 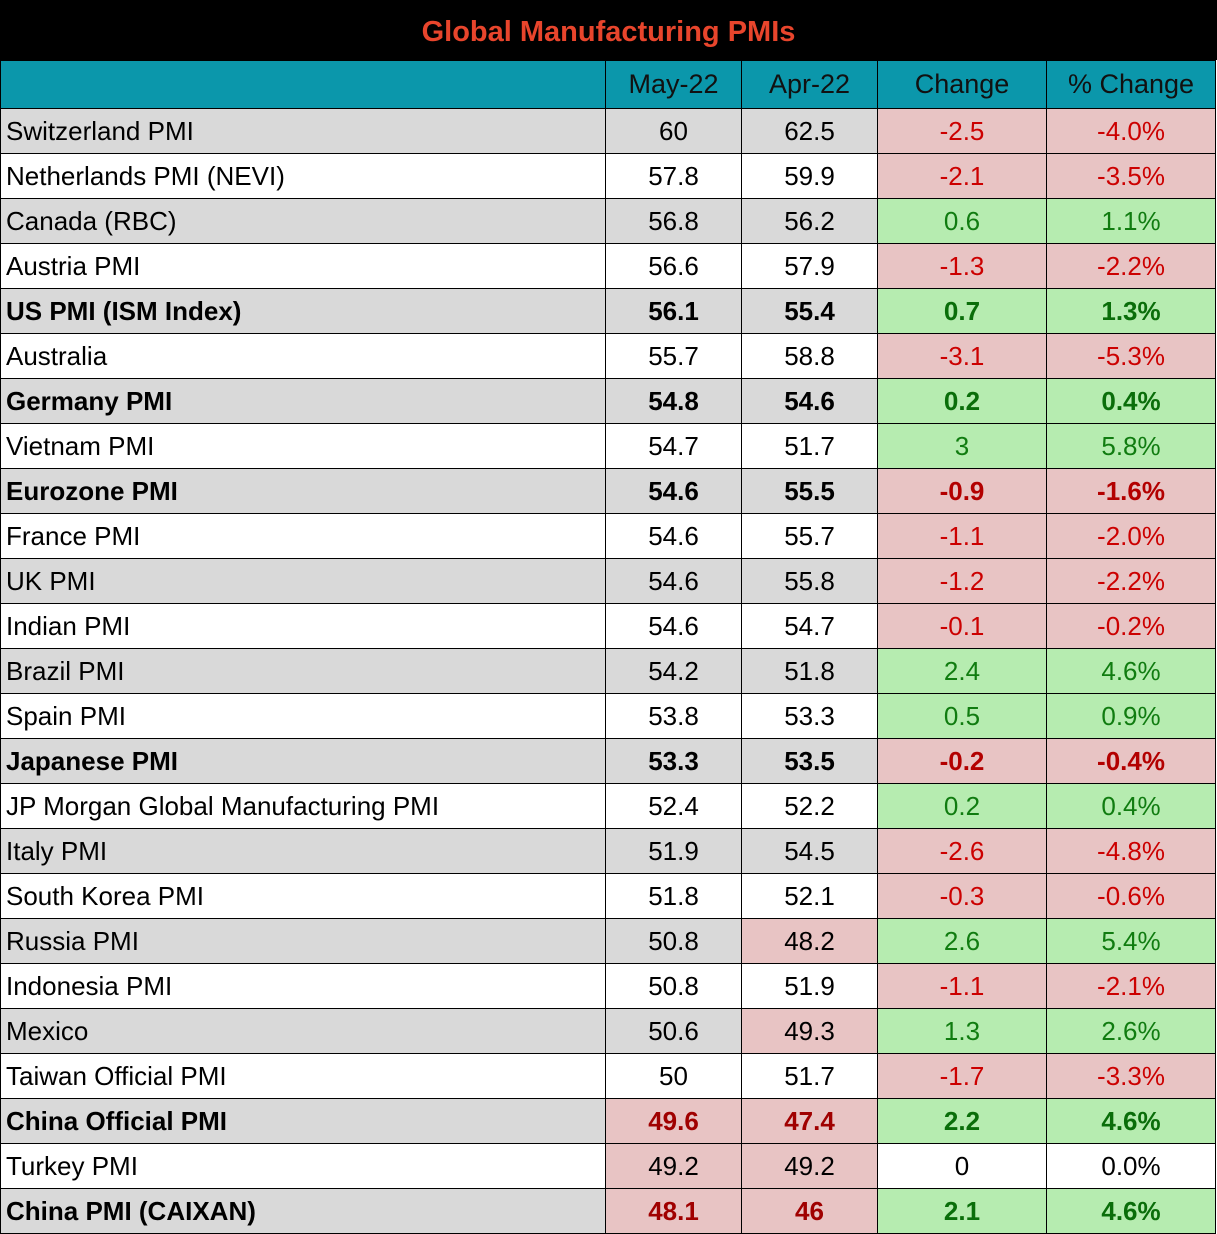 What do you see at coordinates (809, 761) in the screenshot?
I see `apr-value-cell: 53.5` at bounding box center [809, 761].